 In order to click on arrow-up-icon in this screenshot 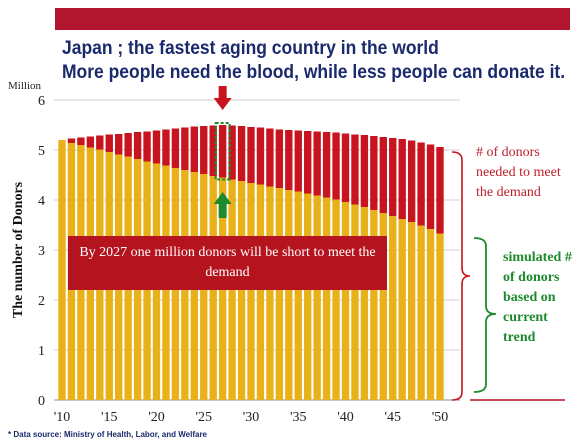, I will do `click(222, 205)`.